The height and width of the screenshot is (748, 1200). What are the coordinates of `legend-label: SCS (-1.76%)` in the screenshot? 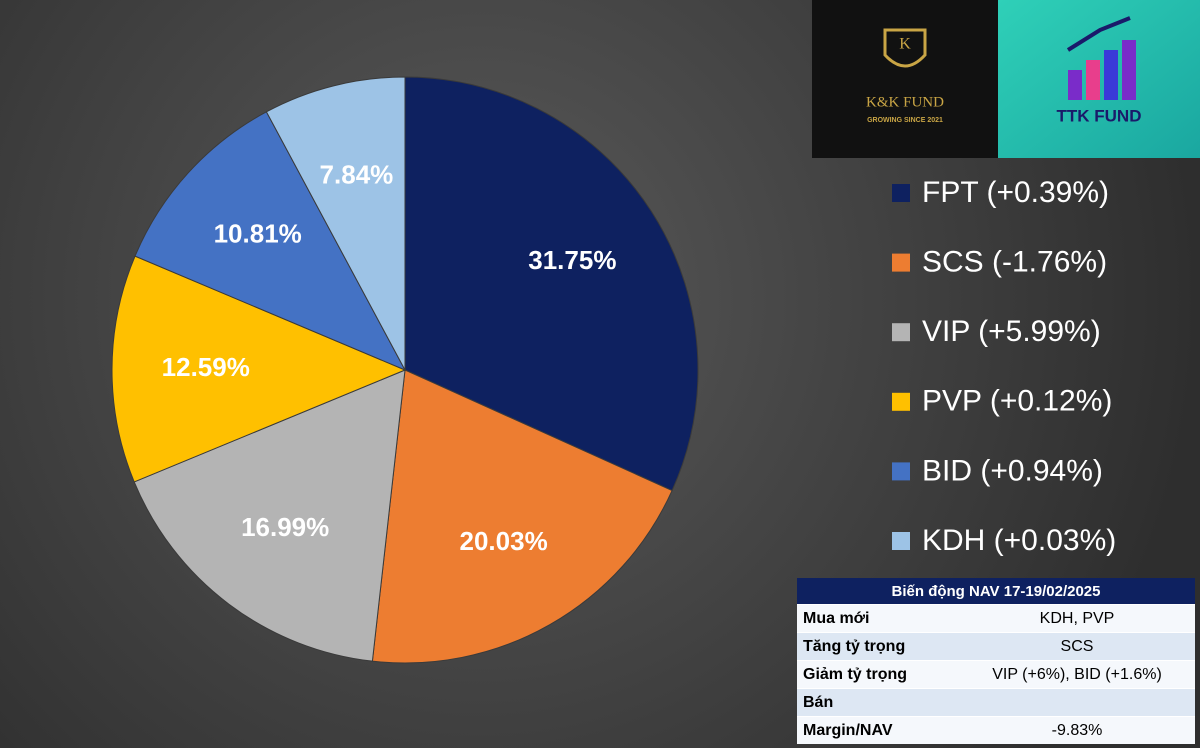 It's located at (1014, 262).